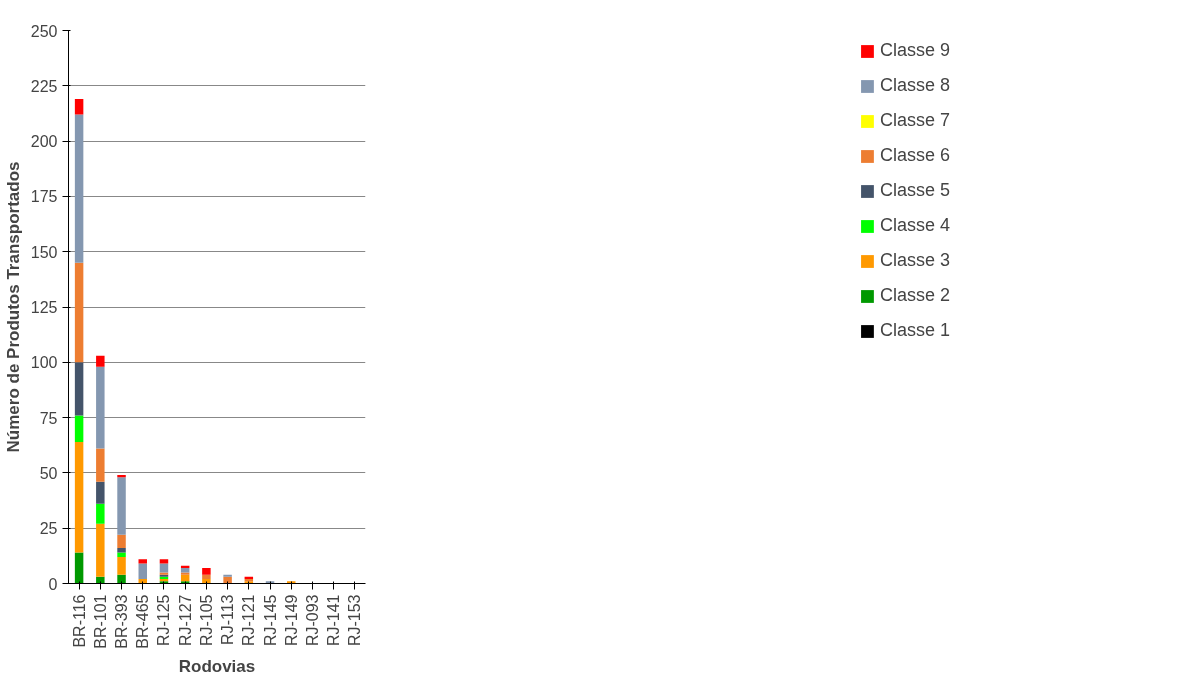 The image size is (1186, 684). What do you see at coordinates (44, 252) in the screenshot?
I see `y-tick-label: 150` at bounding box center [44, 252].